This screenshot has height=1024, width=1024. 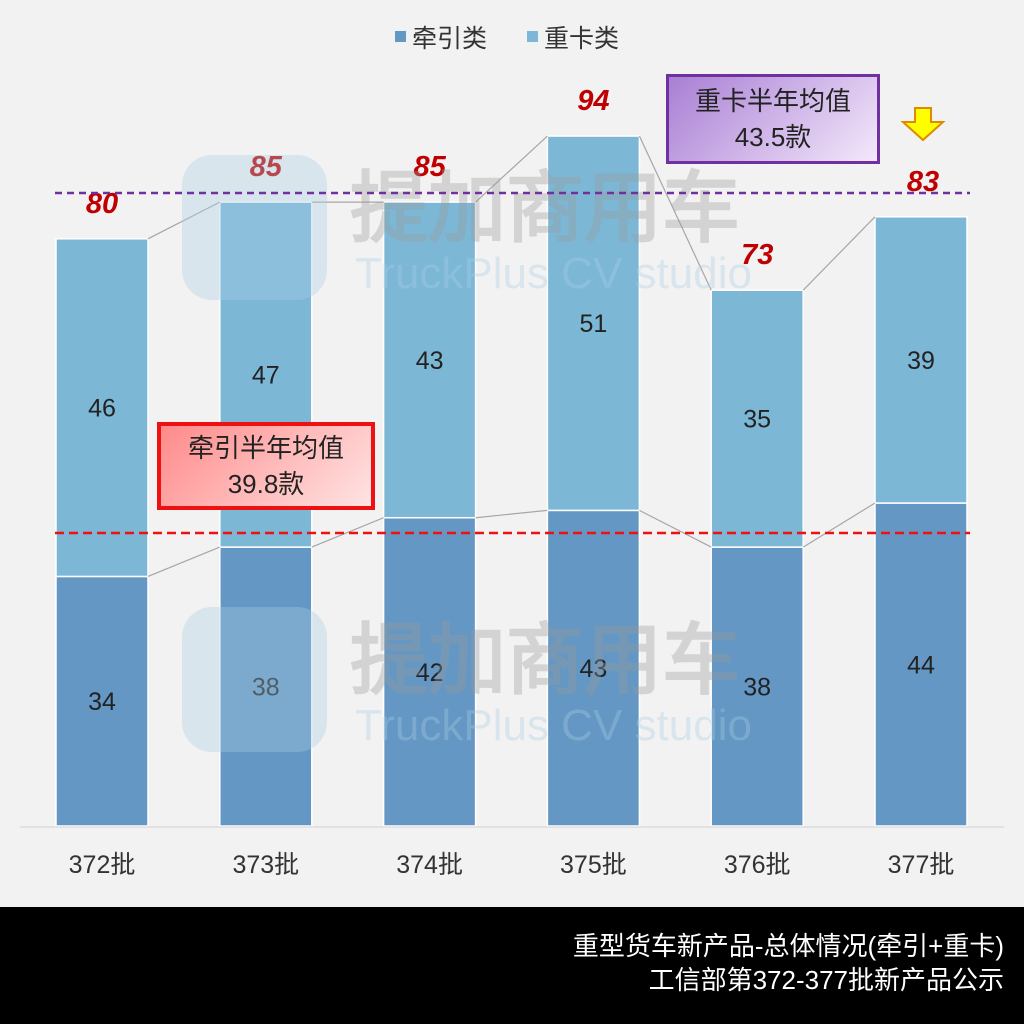 I want to click on tractor-average-title: 牵引半年均值, so click(x=265, y=448).